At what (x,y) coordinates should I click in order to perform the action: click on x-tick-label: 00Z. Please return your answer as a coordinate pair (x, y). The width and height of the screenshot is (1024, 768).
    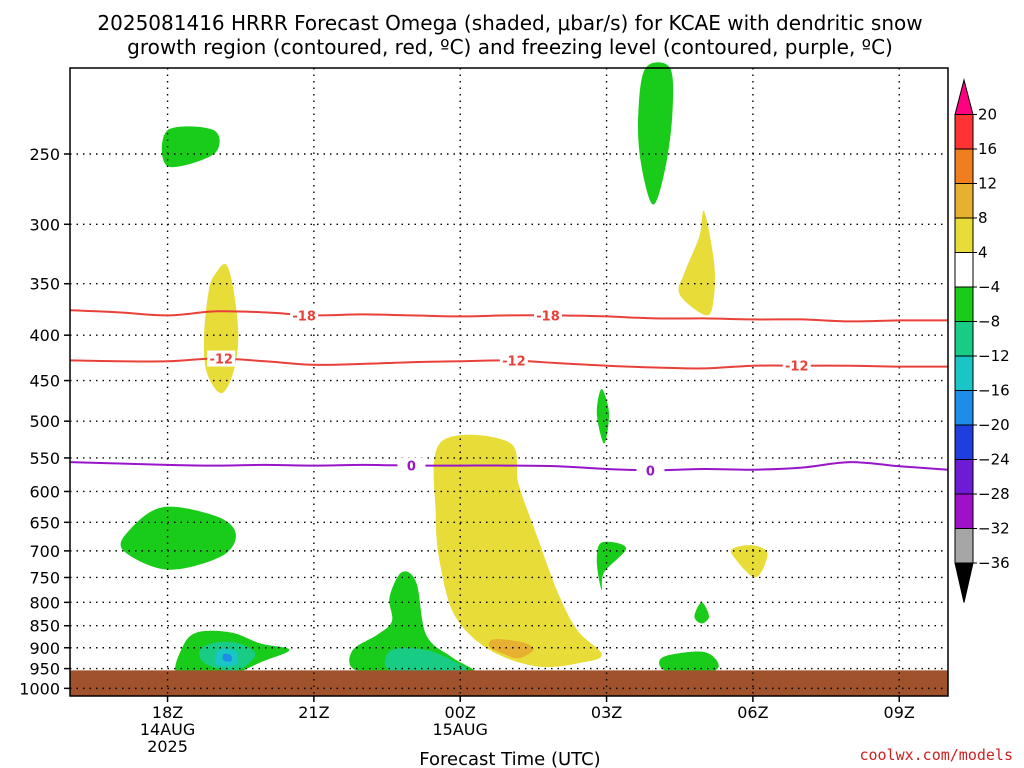
    Looking at the image, I should click on (460, 712).